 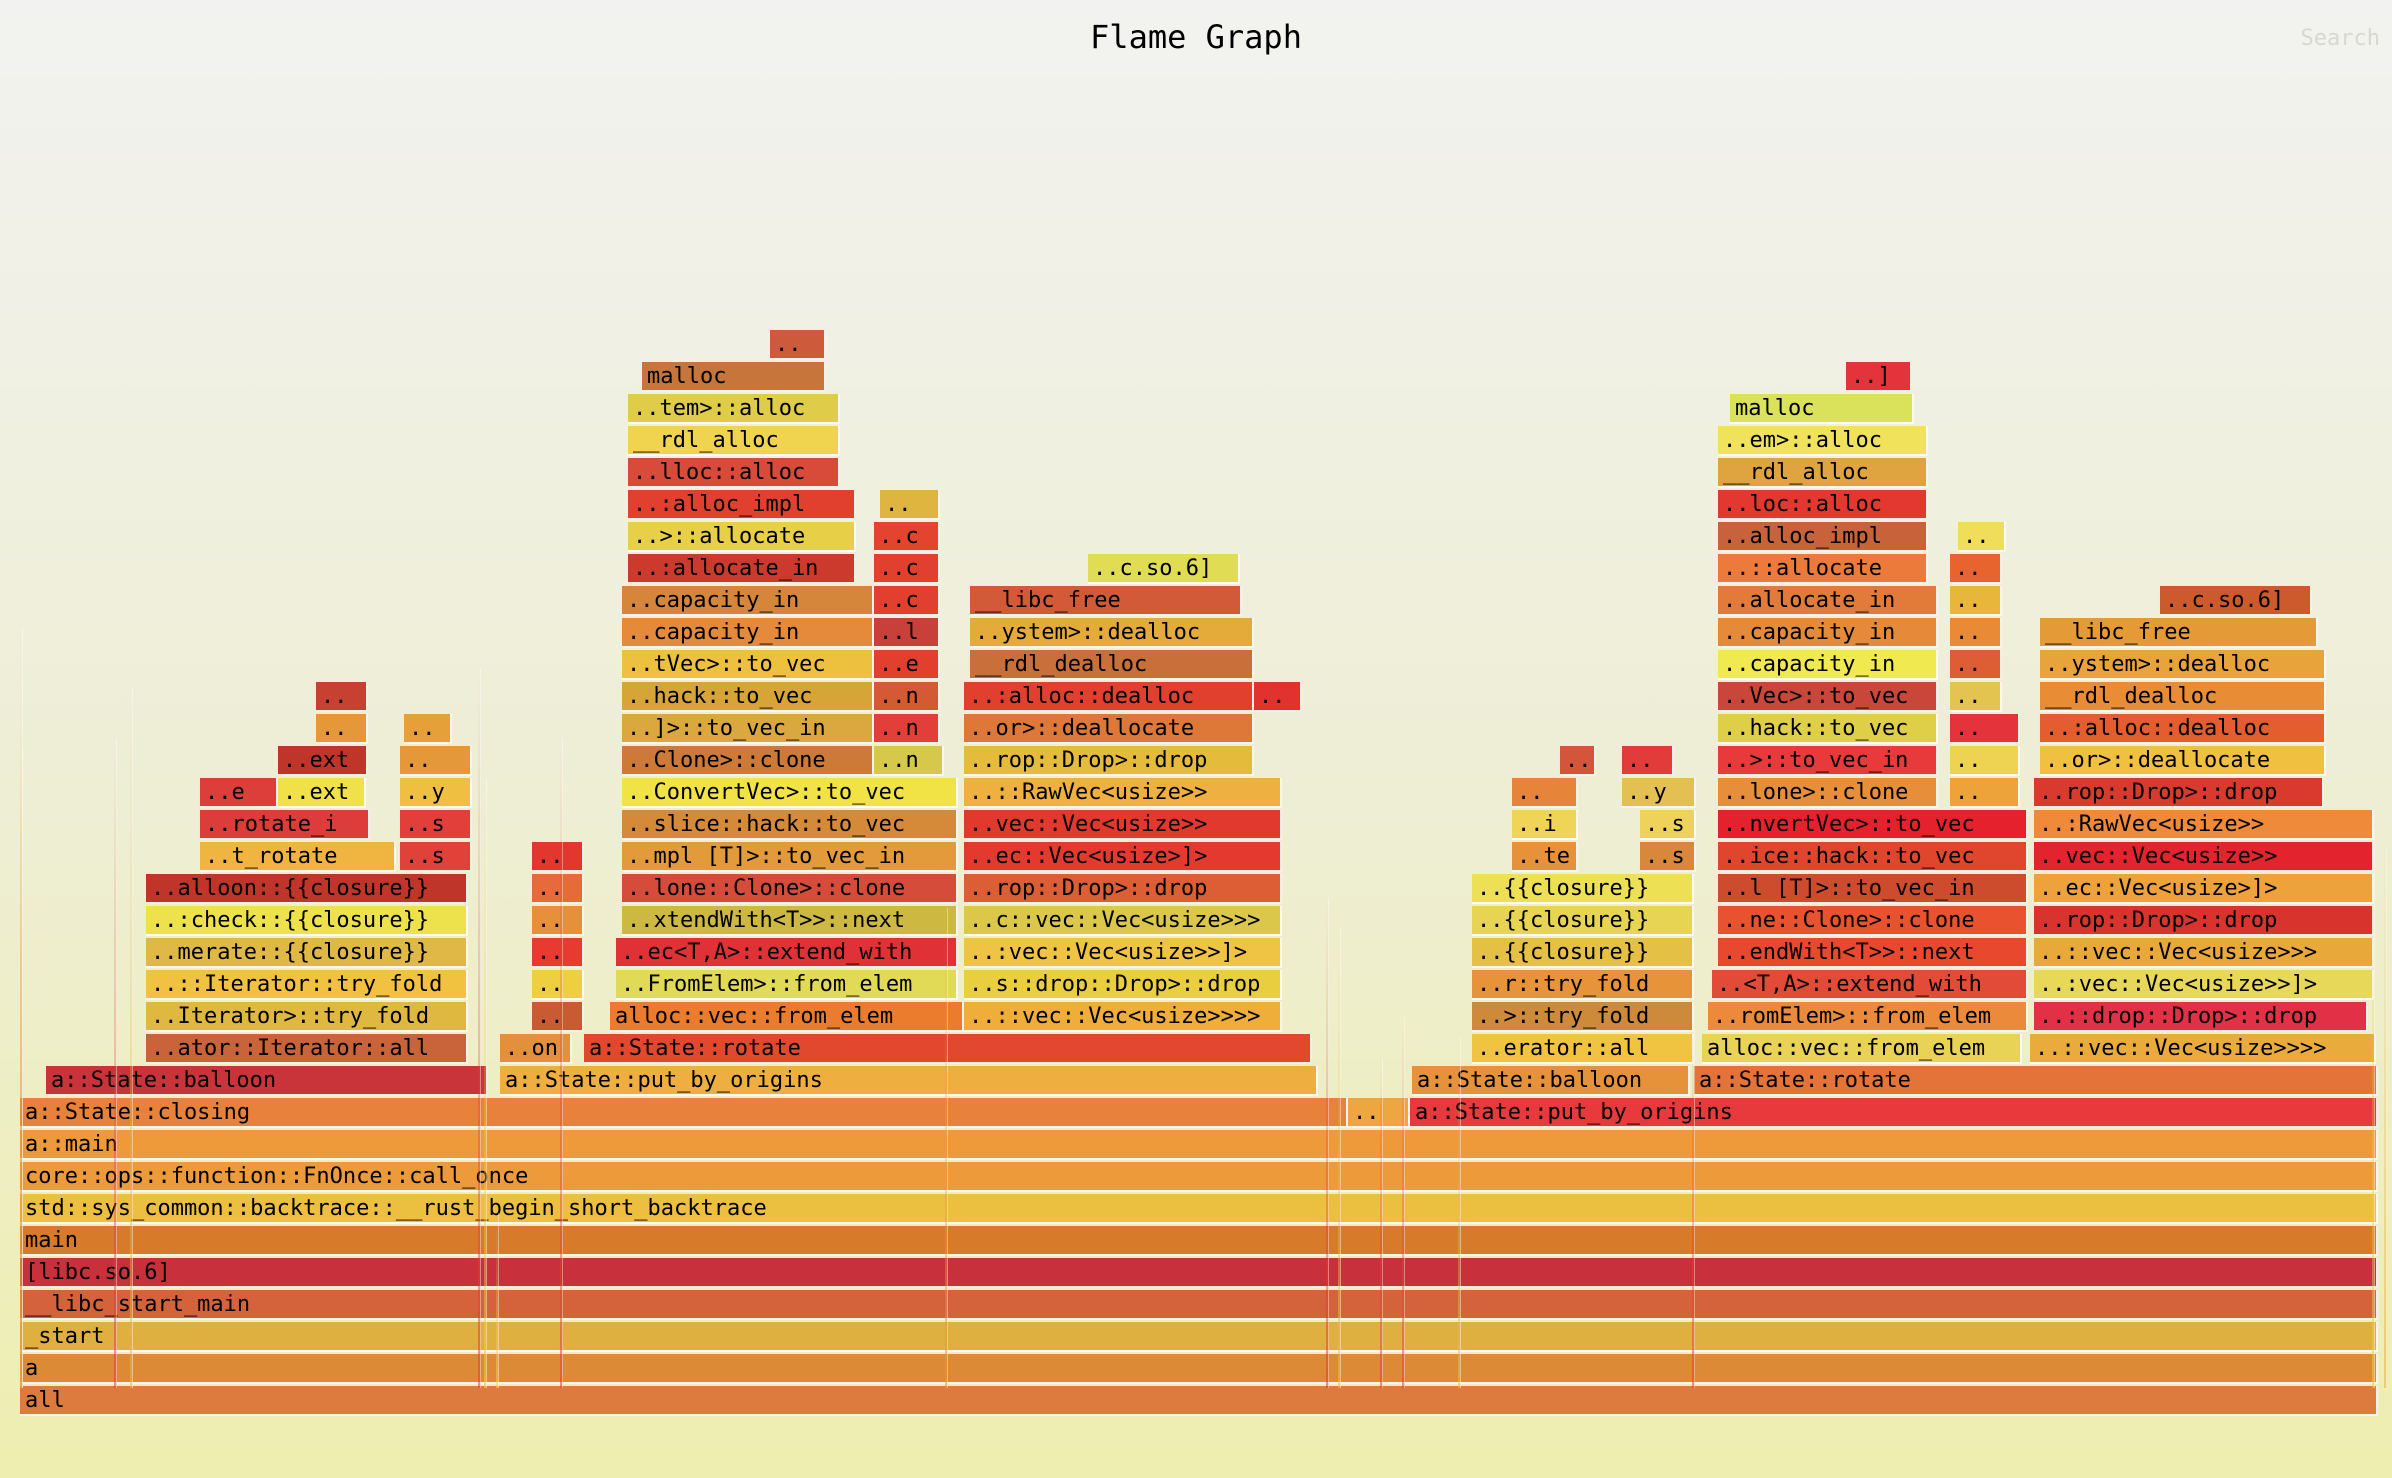 I want to click on flame-frame: main, so click(x=1199, y=1241).